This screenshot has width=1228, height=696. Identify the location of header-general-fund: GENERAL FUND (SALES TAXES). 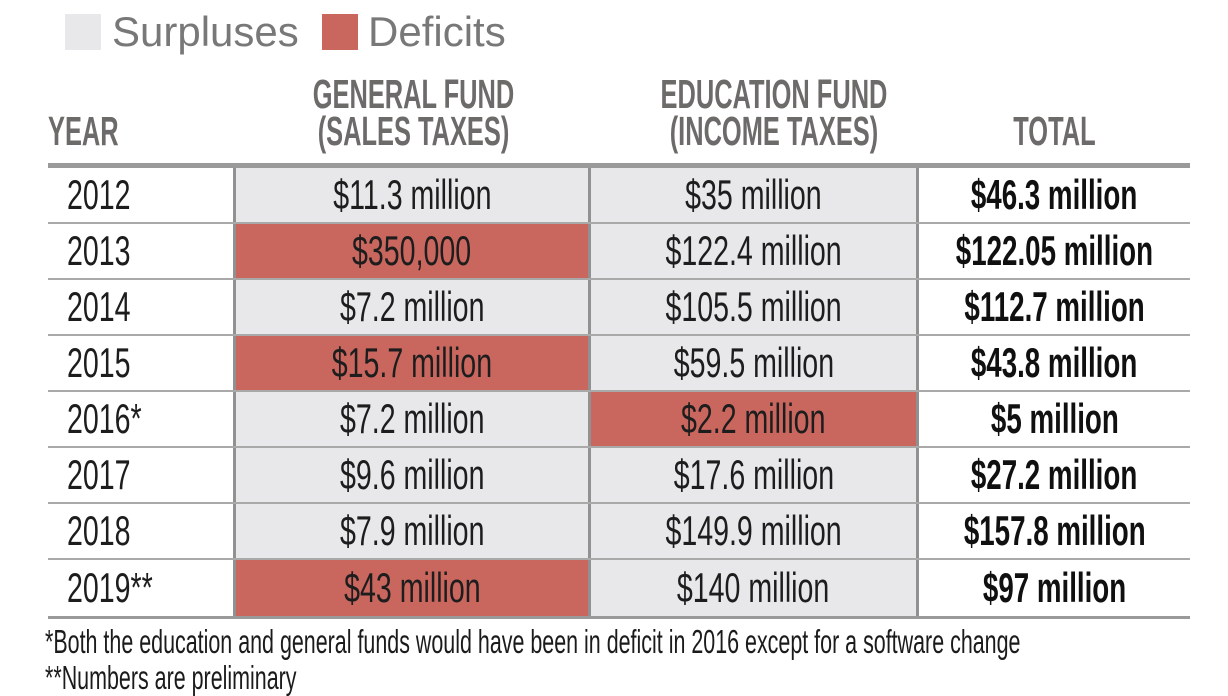
(413, 116).